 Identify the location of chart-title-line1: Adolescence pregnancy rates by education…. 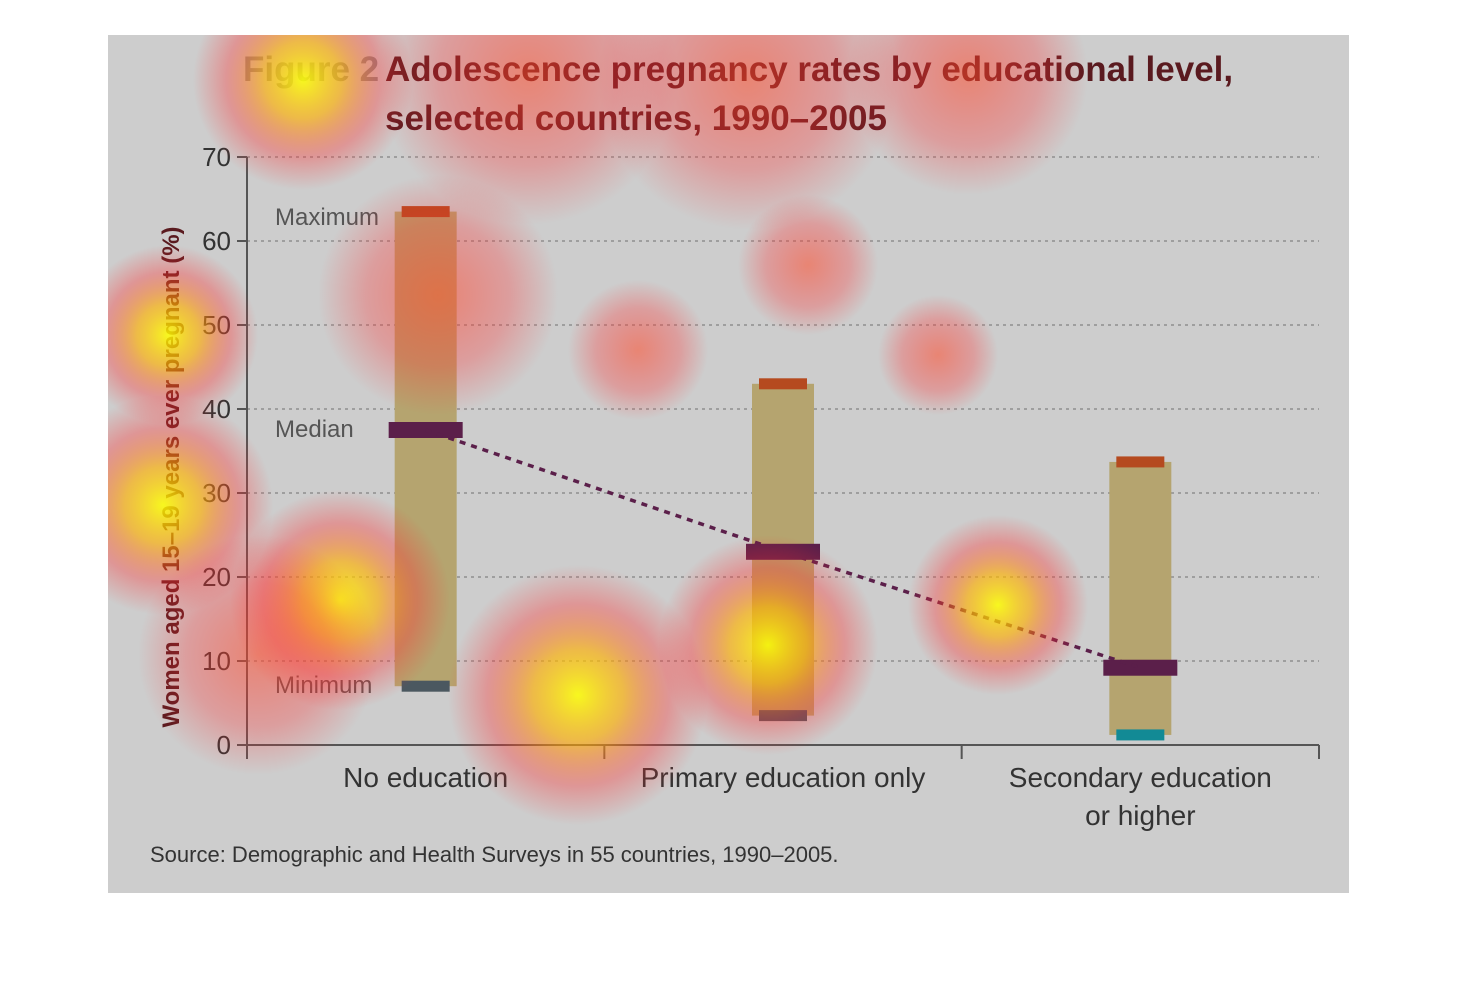
(809, 69).